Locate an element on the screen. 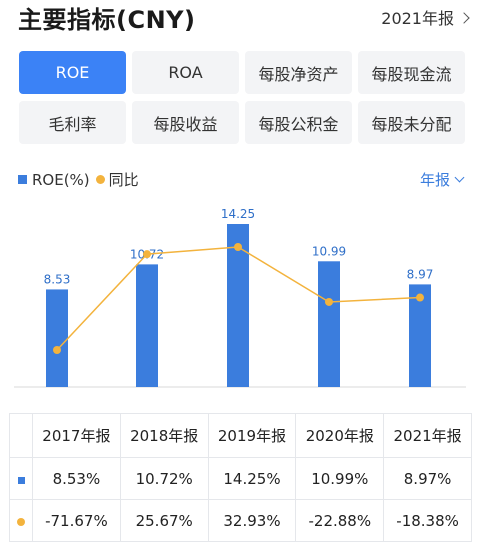 The image size is (481, 545). table-row-yoy: -71.67% 25.67% 32.93% -22.88% -18.38% is located at coordinates (240, 520).